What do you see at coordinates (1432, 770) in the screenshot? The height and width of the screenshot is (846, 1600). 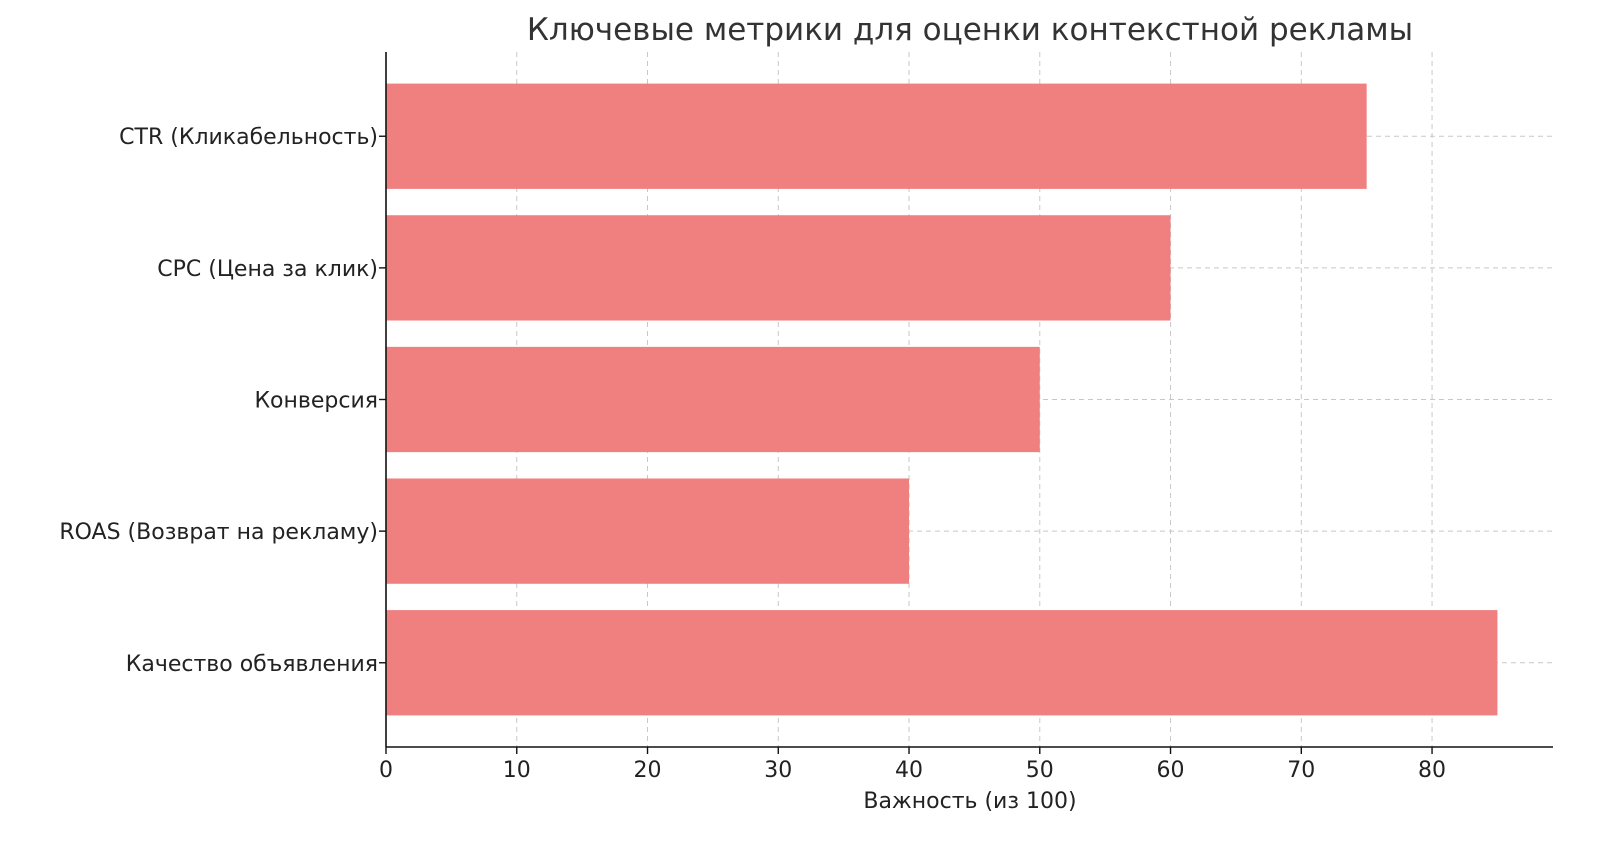 I see `x-tick-label: 80` at bounding box center [1432, 770].